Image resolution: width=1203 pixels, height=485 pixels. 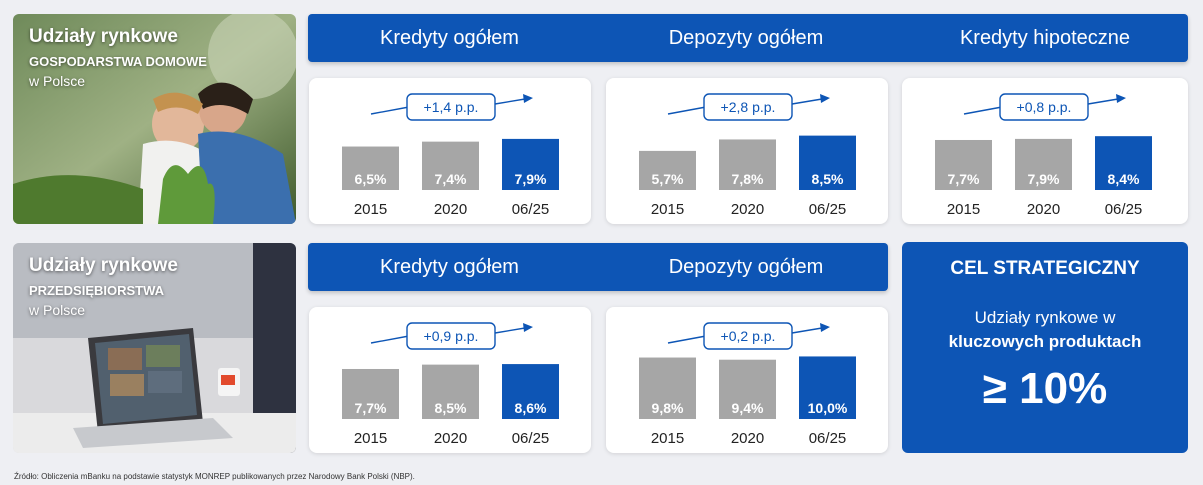 I want to click on chart-card-household-deposits: 5,7% 2015 7,8% 2020 8,5% 06/25 +2,8 p.p., so click(x=747, y=151).